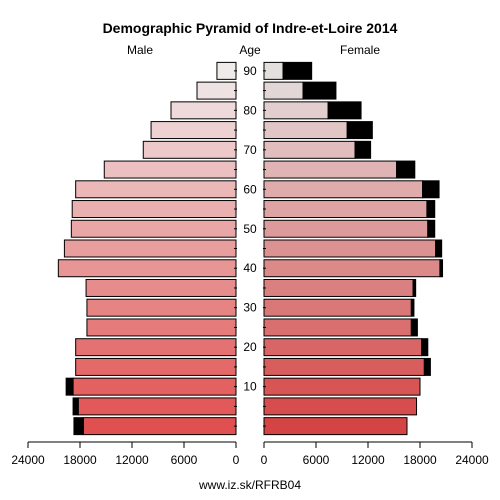 This screenshot has width=500, height=500. What do you see at coordinates (250, 387) in the screenshot?
I see `age-tick-label: 10` at bounding box center [250, 387].